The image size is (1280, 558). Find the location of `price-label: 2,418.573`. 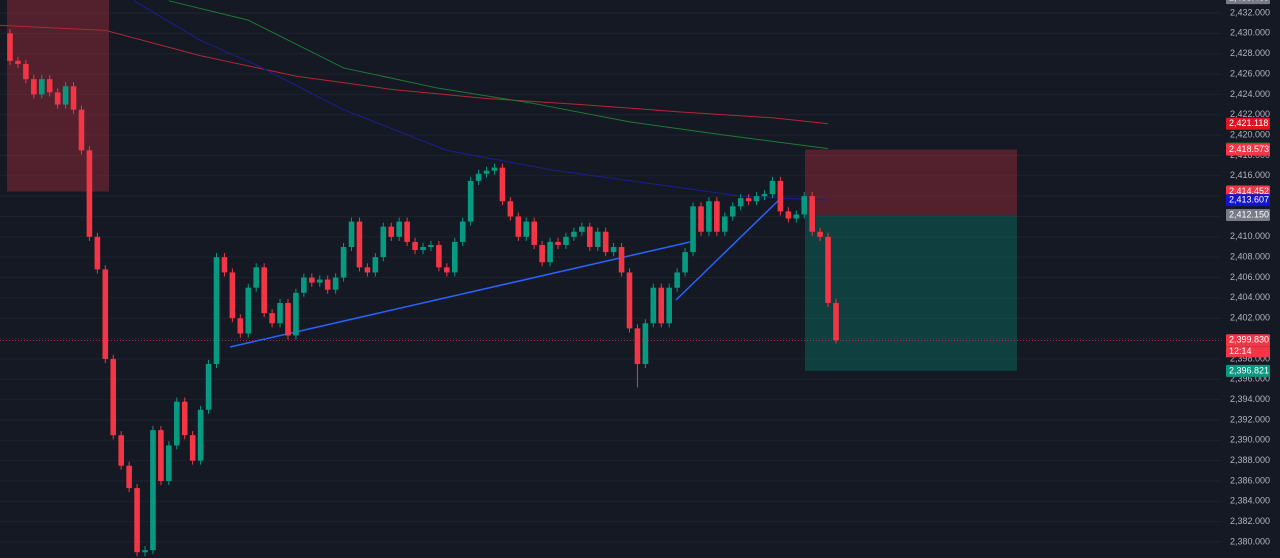

price-label: 2,418.573 is located at coordinates (1249, 149).